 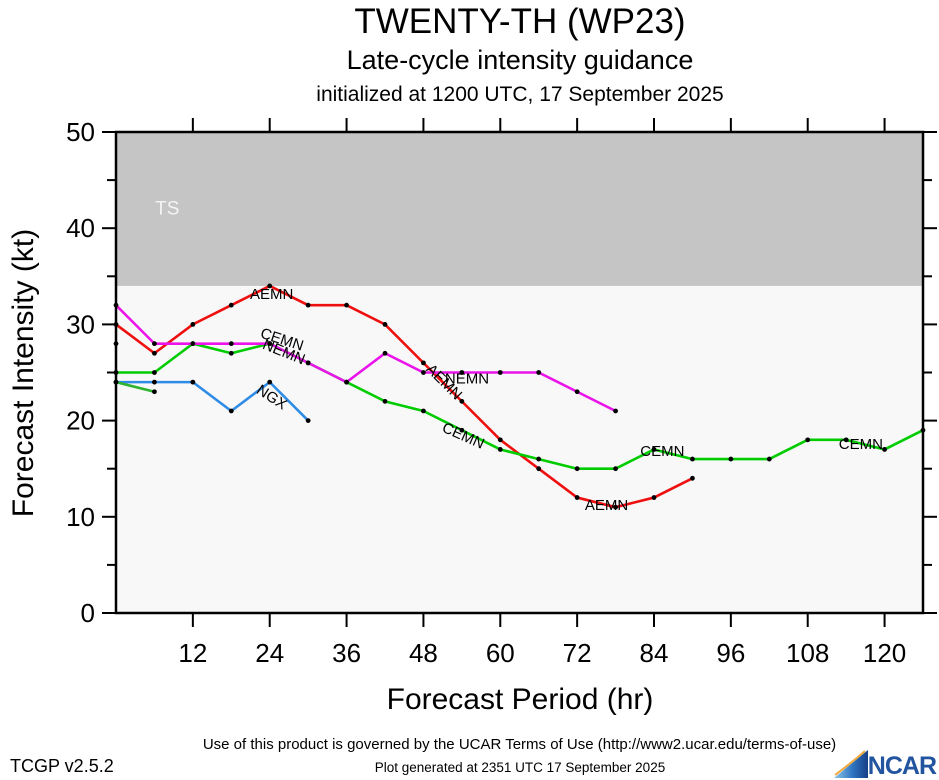 I want to click on series-line-unlabeled, so click(x=135, y=387).